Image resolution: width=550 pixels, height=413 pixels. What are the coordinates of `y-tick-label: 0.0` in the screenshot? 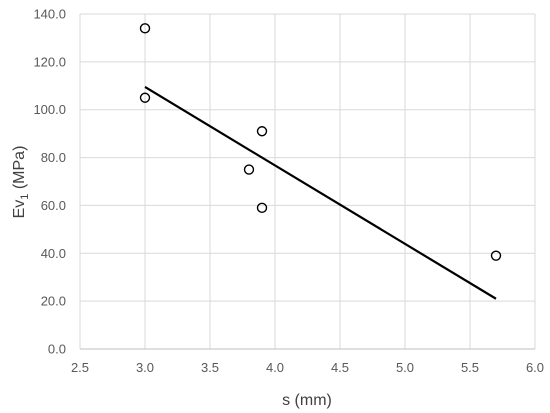 It's located at (57, 349).